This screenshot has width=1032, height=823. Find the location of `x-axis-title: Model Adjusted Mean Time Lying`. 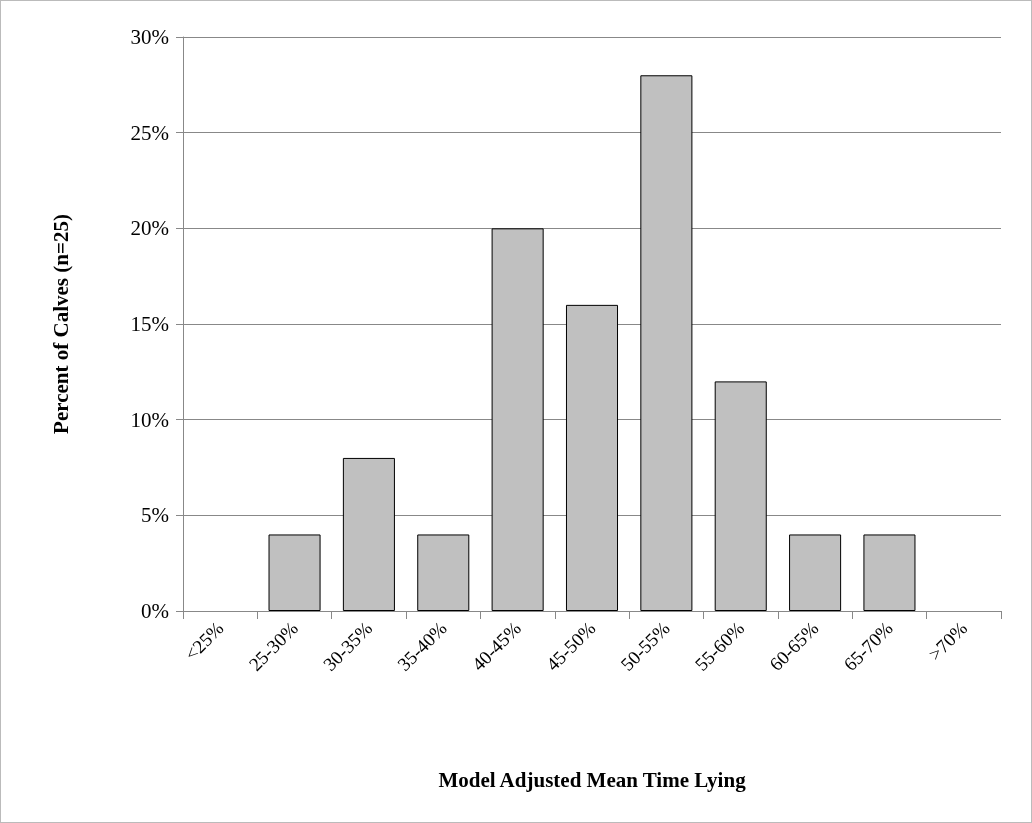

x-axis-title: Model Adjusted Mean Time Lying is located at coordinates (592, 779).